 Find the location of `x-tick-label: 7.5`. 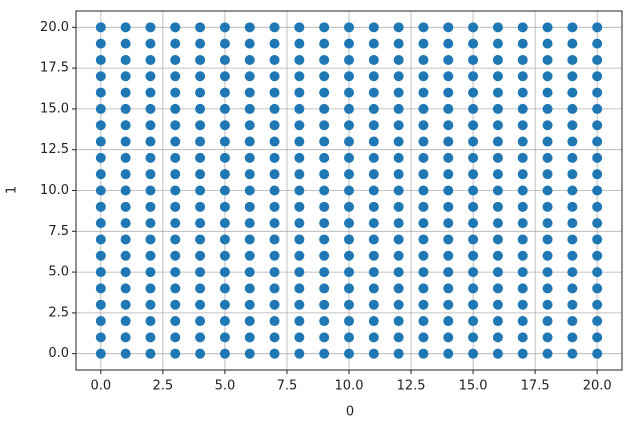

x-tick-label: 7.5 is located at coordinates (287, 386).